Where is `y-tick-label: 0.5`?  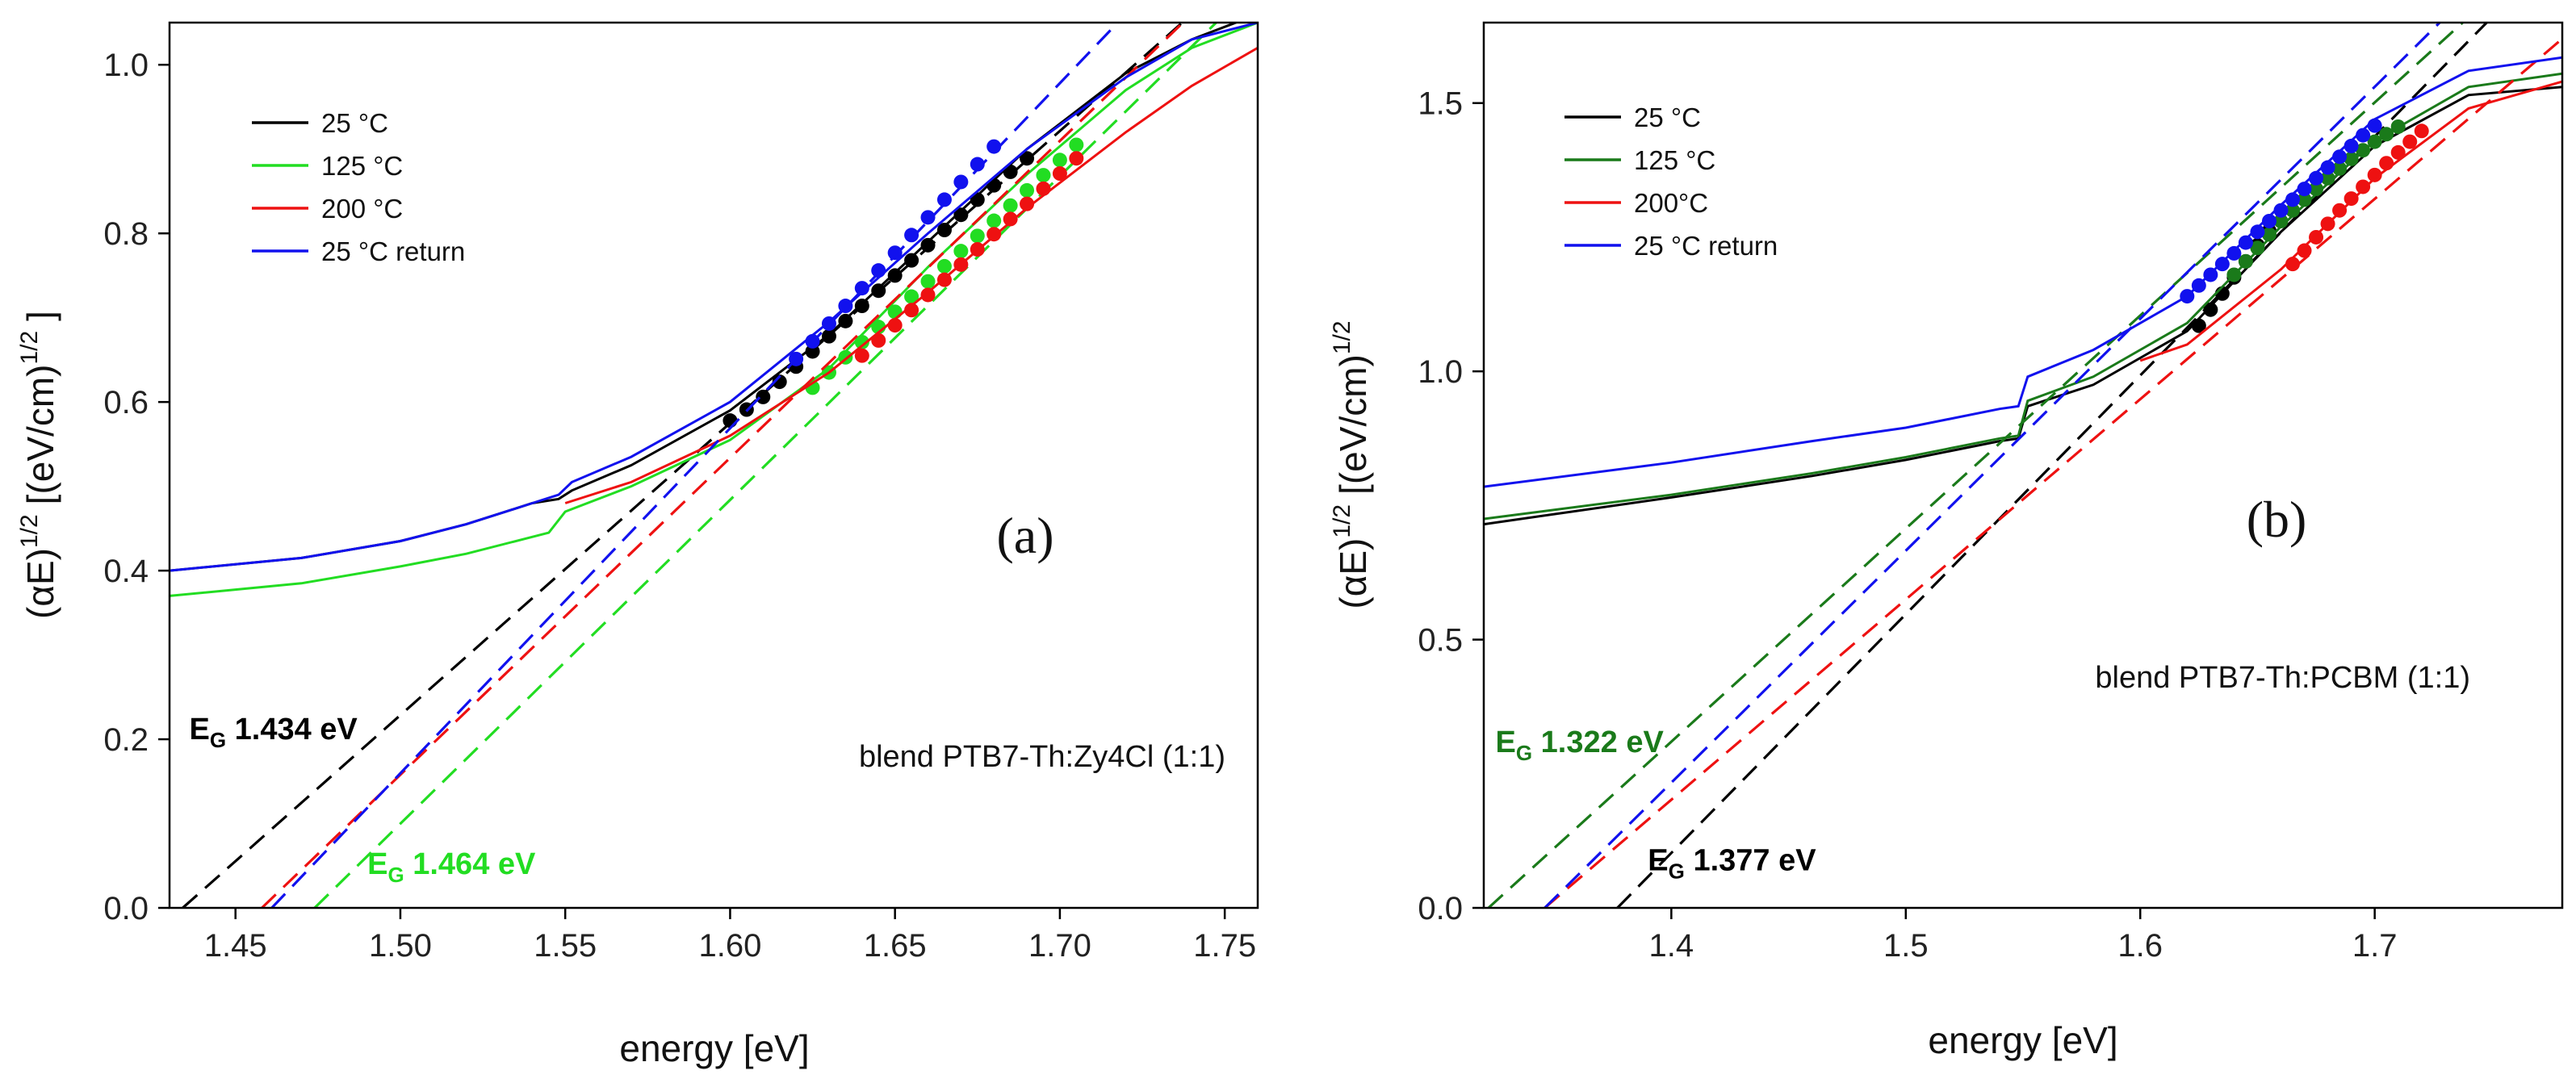
y-tick-label: 0.5 is located at coordinates (1440, 641).